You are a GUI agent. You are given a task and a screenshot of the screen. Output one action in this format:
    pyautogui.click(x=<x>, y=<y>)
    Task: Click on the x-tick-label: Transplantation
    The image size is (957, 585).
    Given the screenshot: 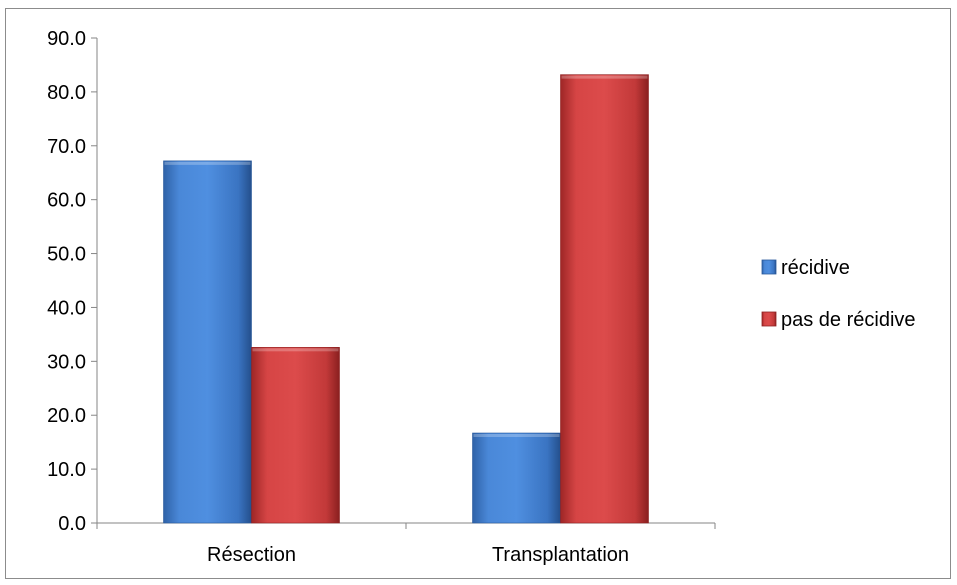 What is the action you would take?
    pyautogui.click(x=560, y=555)
    